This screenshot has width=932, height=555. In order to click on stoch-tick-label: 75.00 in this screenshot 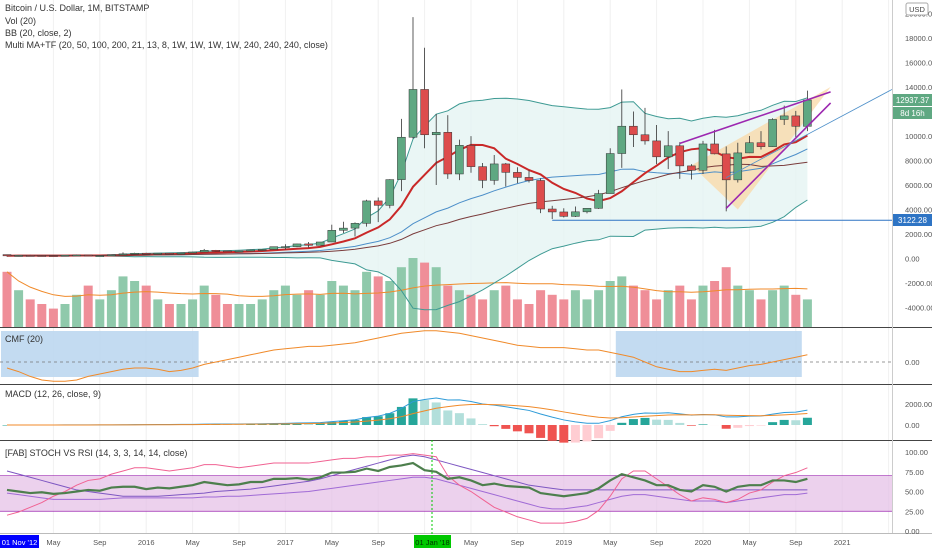, I will do `click(914, 472)`.